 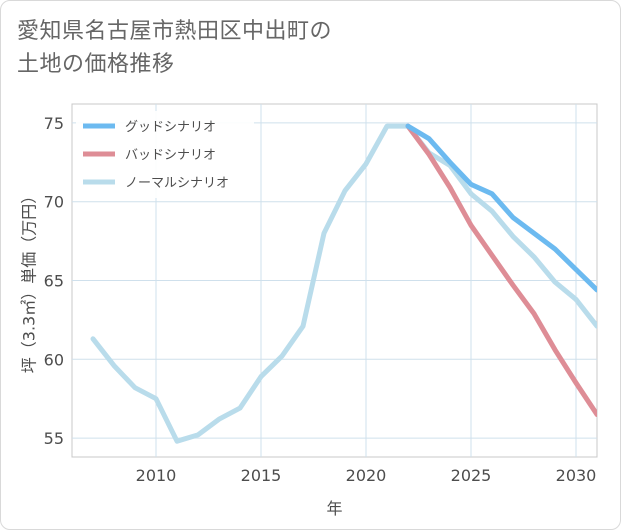 I want to click on x-tick-label: 2010, so click(x=156, y=475).